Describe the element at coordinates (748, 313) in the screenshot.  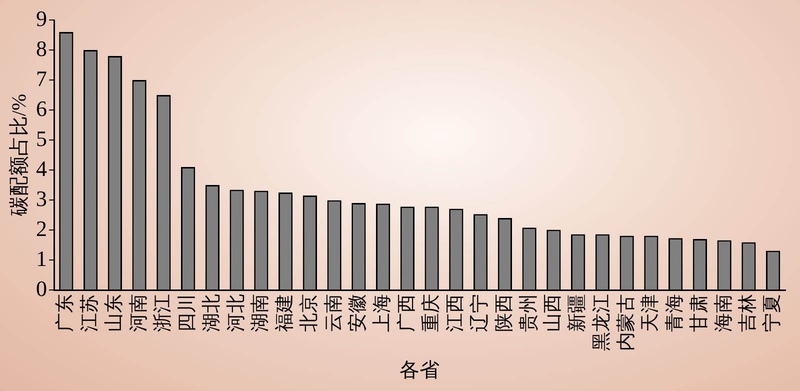
I see `x-tick-label: 吉林` at that location.